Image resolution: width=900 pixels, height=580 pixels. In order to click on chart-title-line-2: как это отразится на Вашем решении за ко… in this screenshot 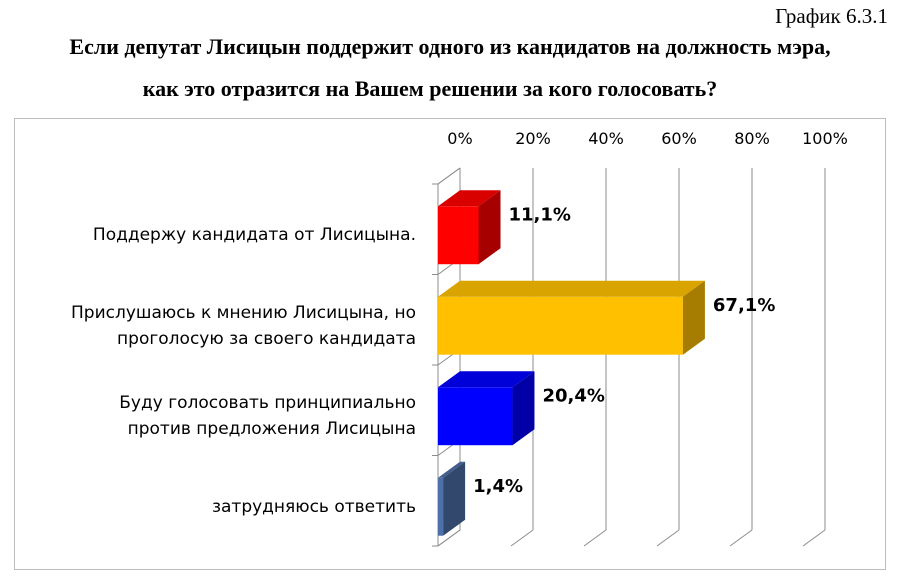, I will do `click(430, 88)`.